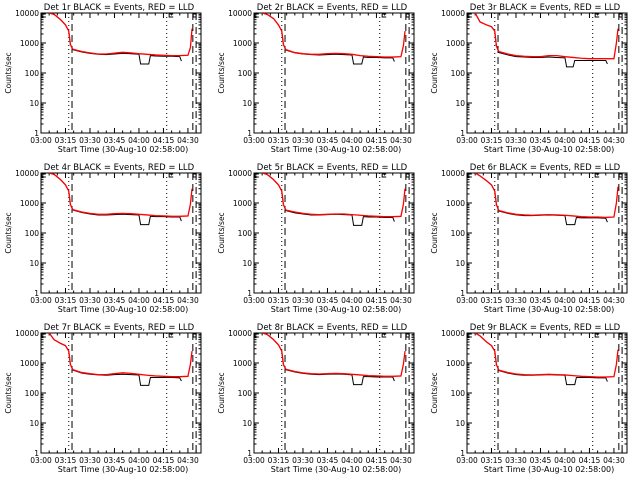  What do you see at coordinates (332, 8) in the screenshot?
I see `panel-title: Det 2r BLACK = Events, RED = LLD` at bounding box center [332, 8].